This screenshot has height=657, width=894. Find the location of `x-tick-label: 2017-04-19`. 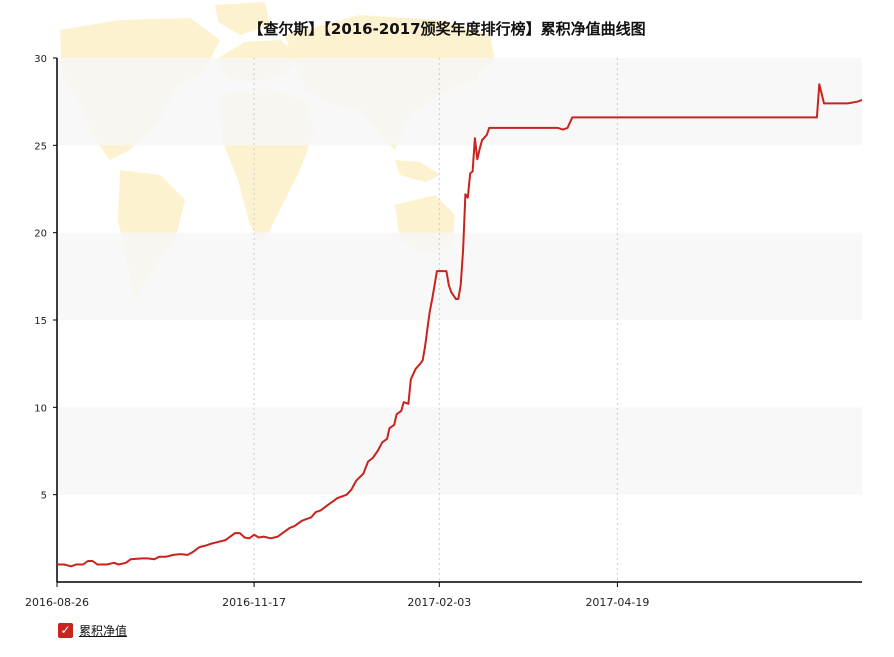

x-tick-label: 2017-04-19 is located at coordinates (617, 602).